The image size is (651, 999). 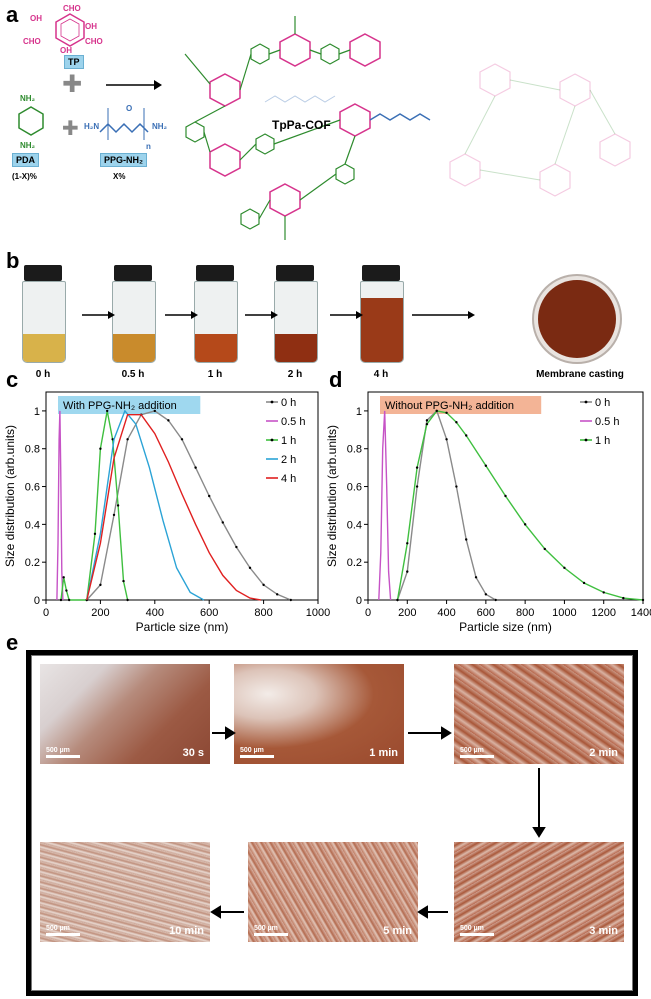 What do you see at coordinates (288, 460) in the screenshot?
I see `legend-label-3: 2 h` at bounding box center [288, 460].